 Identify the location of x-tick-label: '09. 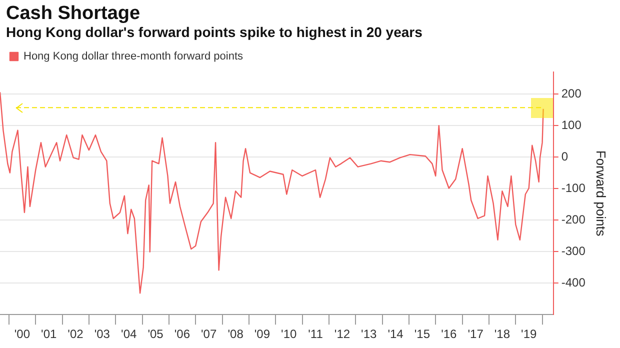
(262, 334).